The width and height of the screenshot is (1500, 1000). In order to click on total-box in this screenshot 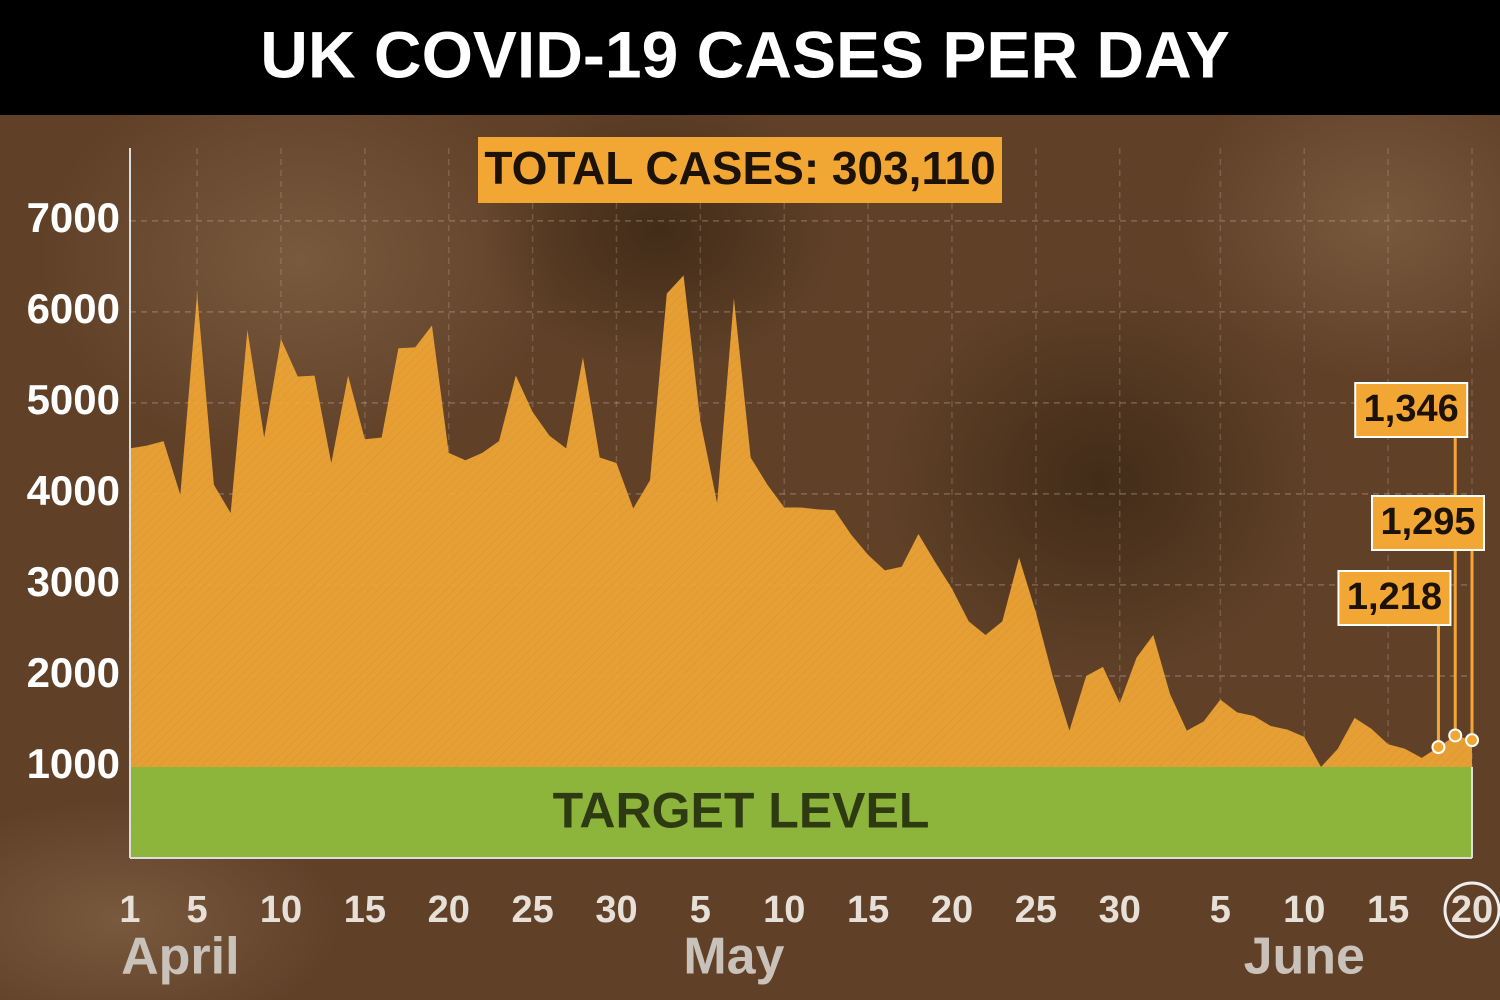, I will do `click(740, 170)`.